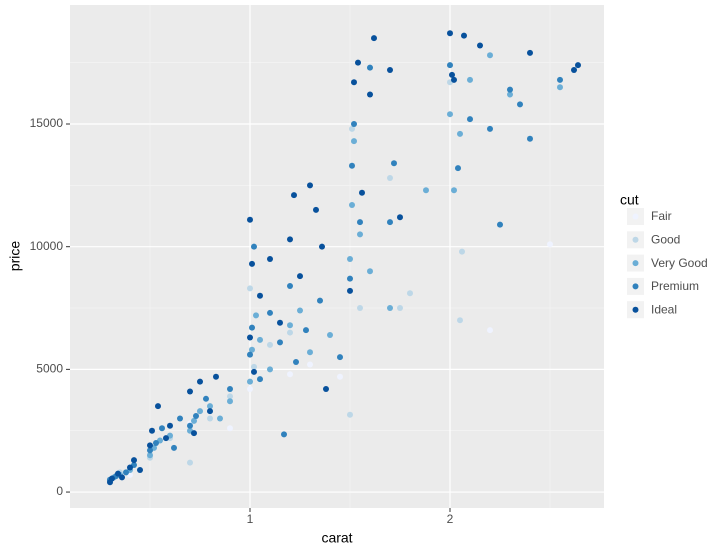 This screenshot has height=550, width=723. Describe the element at coordinates (661, 216) in the screenshot. I see `legend-label: Fair` at that location.